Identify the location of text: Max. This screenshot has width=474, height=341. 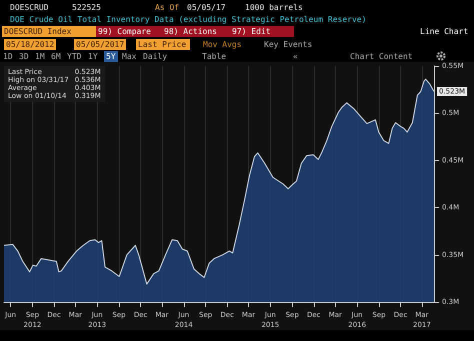
(129, 56).